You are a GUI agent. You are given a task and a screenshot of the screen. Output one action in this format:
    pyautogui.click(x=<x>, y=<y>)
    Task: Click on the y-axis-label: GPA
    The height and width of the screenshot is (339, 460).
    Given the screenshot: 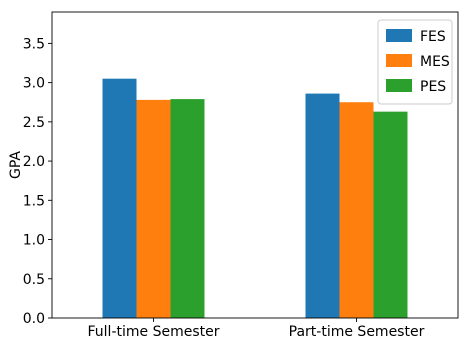 What is the action you would take?
    pyautogui.click(x=16, y=165)
    